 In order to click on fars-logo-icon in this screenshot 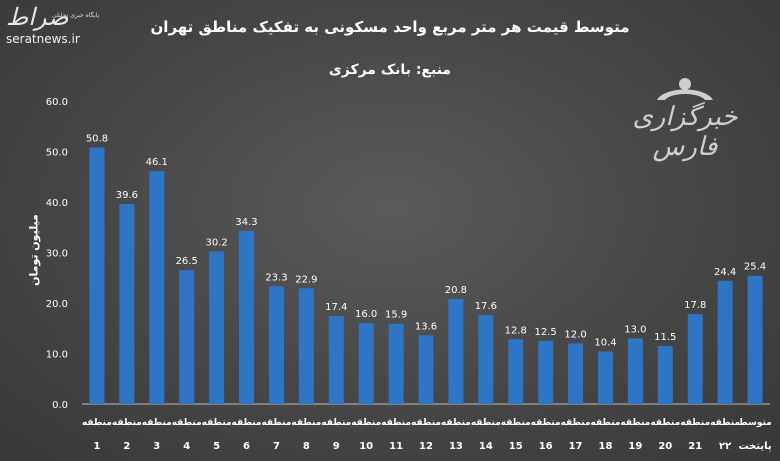, I will do `click(685, 89)`.